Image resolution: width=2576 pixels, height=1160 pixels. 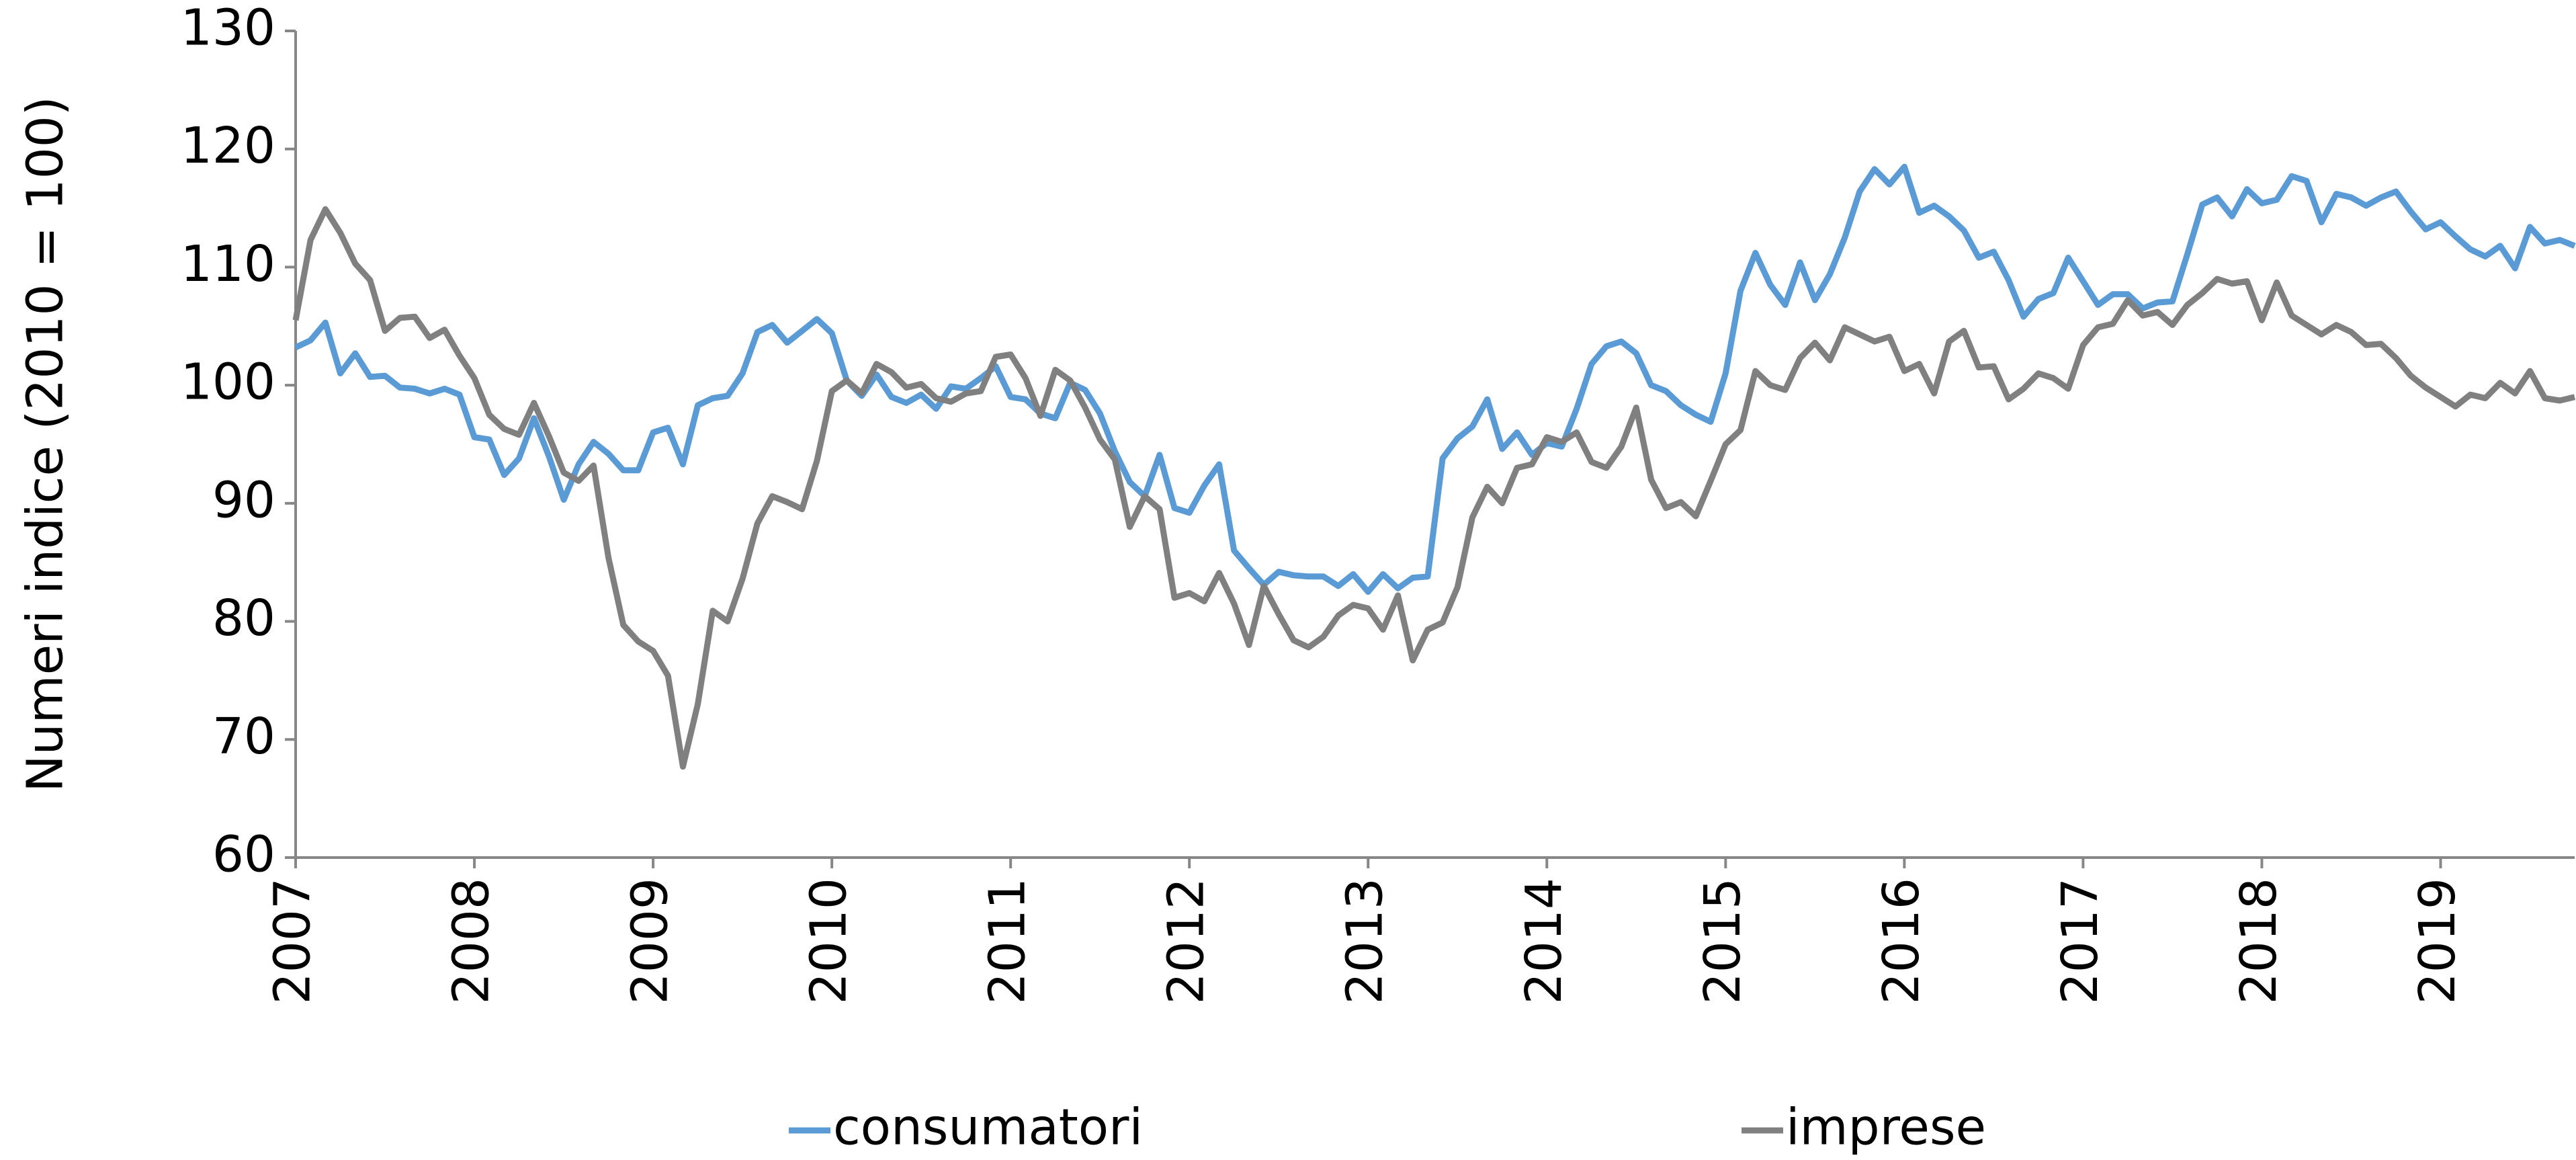 What do you see at coordinates (228, 264) in the screenshot?
I see `y-tick-label: 110` at bounding box center [228, 264].